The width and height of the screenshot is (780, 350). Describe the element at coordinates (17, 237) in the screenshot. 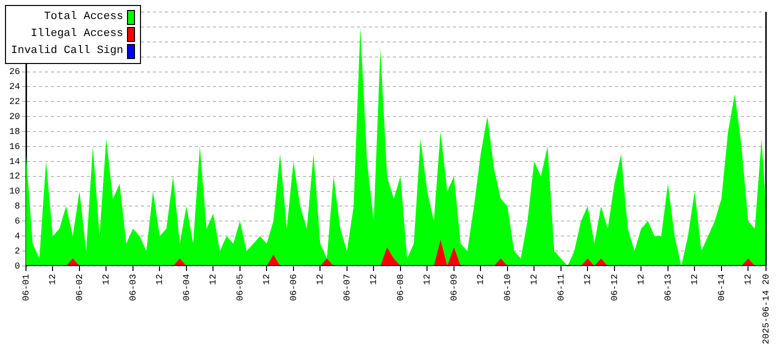

I see `y-tick-label: 4` at that location.